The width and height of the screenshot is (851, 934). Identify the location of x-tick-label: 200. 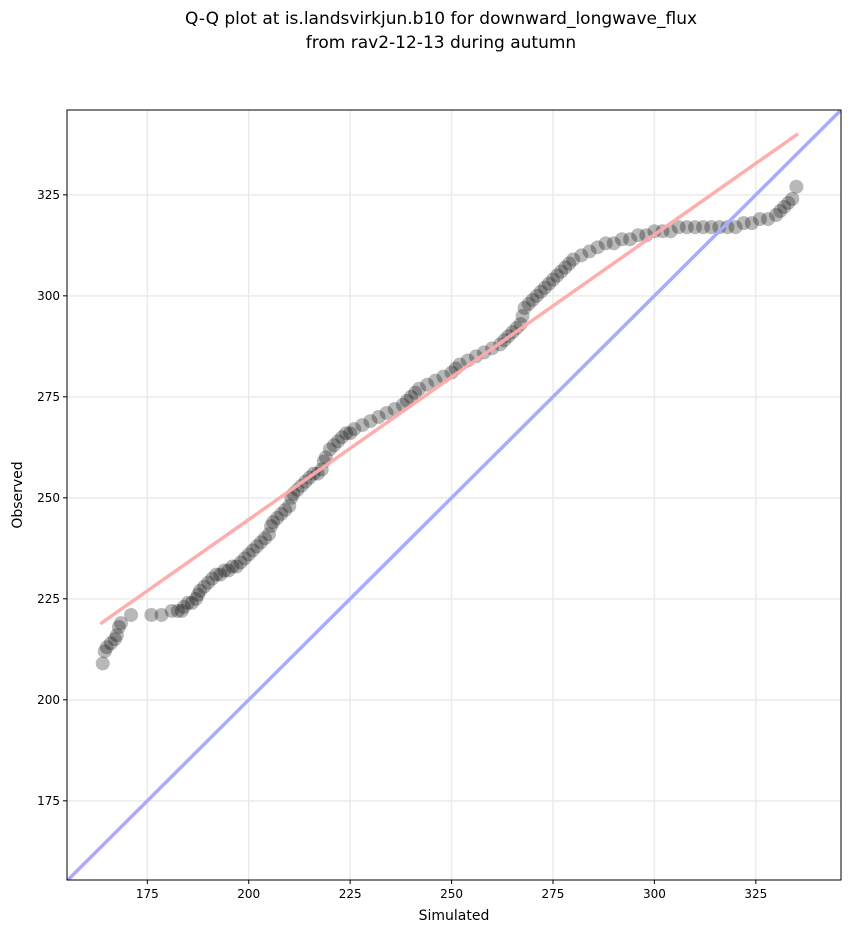
(248, 894).